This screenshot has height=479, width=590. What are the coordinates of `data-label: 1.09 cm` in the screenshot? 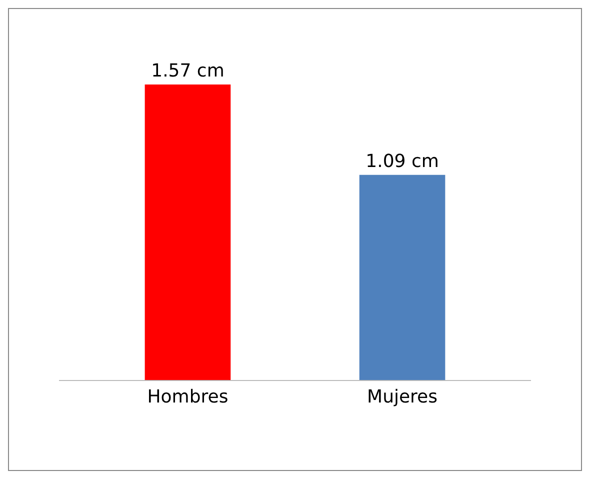 It's located at (402, 161).